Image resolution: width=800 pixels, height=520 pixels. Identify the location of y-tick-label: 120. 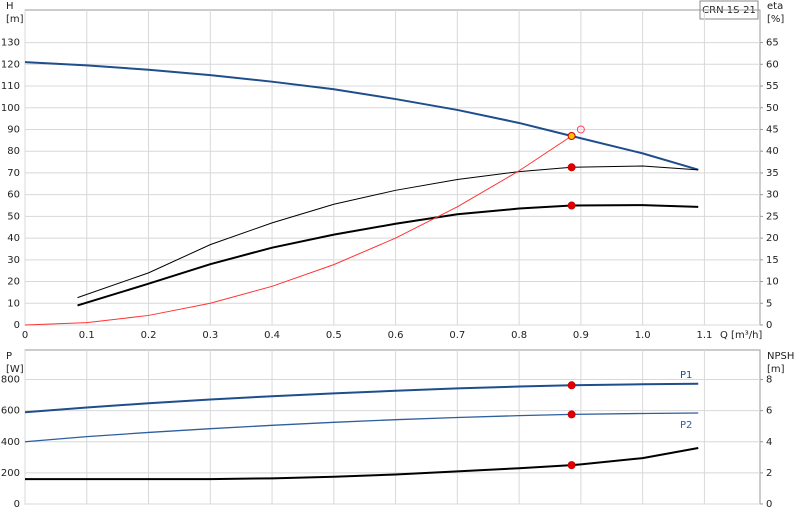
(10, 64).